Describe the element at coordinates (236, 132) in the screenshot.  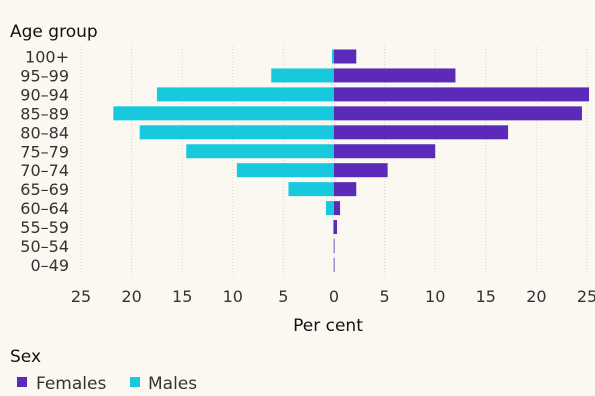
I see `bar-males-80–84` at that location.